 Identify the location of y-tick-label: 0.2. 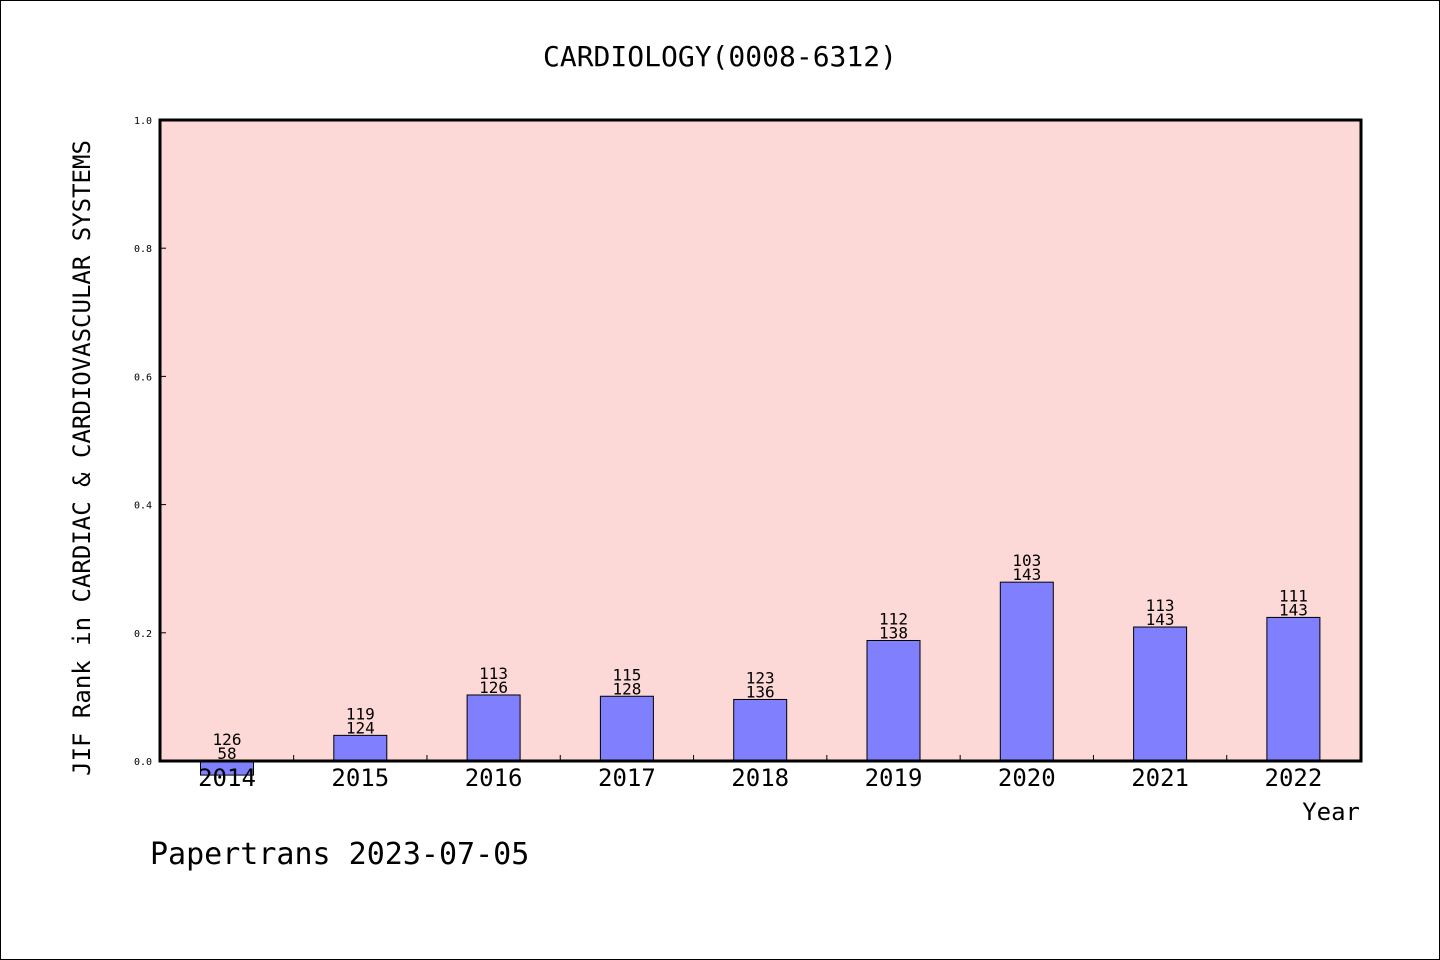
(143, 634).